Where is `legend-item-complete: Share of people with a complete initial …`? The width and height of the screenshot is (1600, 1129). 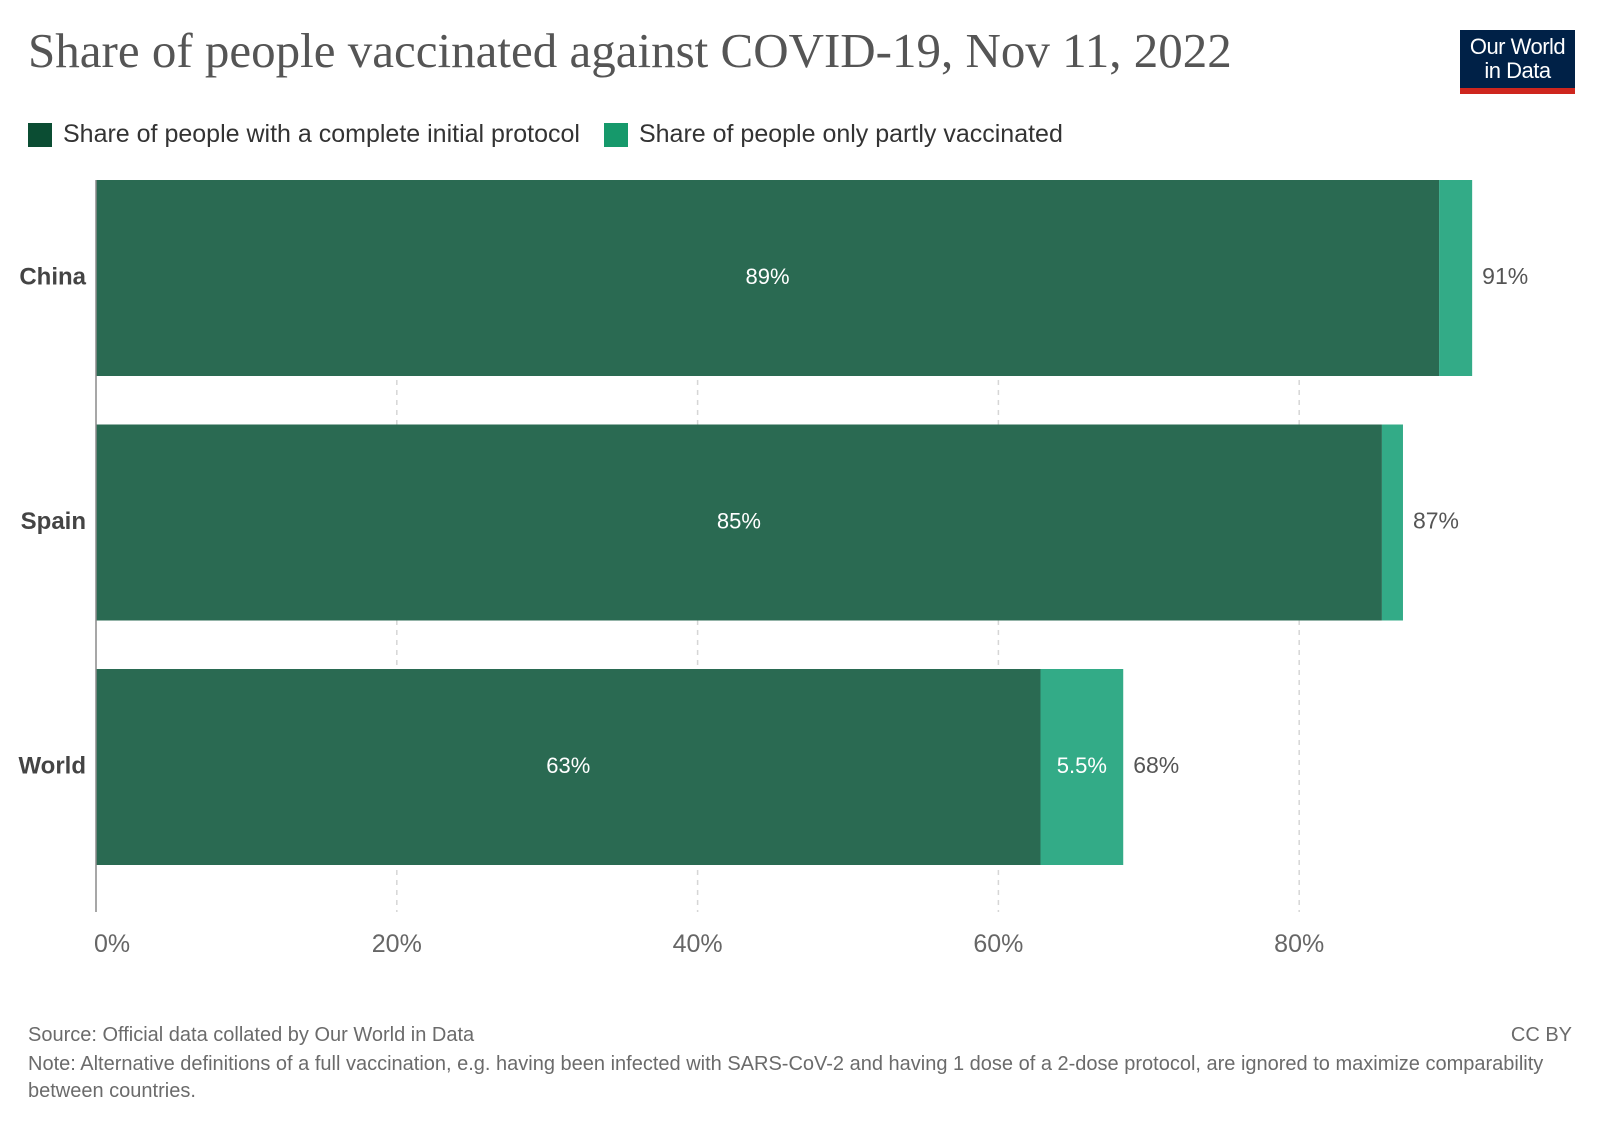
legend-item-complete: Share of people with a complete initial … is located at coordinates (304, 134).